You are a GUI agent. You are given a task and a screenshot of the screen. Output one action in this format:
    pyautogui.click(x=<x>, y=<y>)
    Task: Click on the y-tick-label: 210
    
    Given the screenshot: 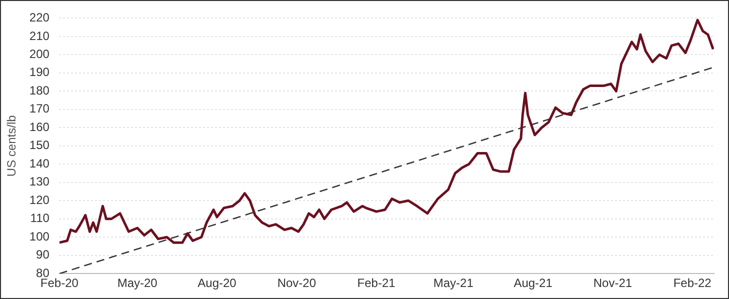 What is the action you would take?
    pyautogui.click(x=39, y=35)
    